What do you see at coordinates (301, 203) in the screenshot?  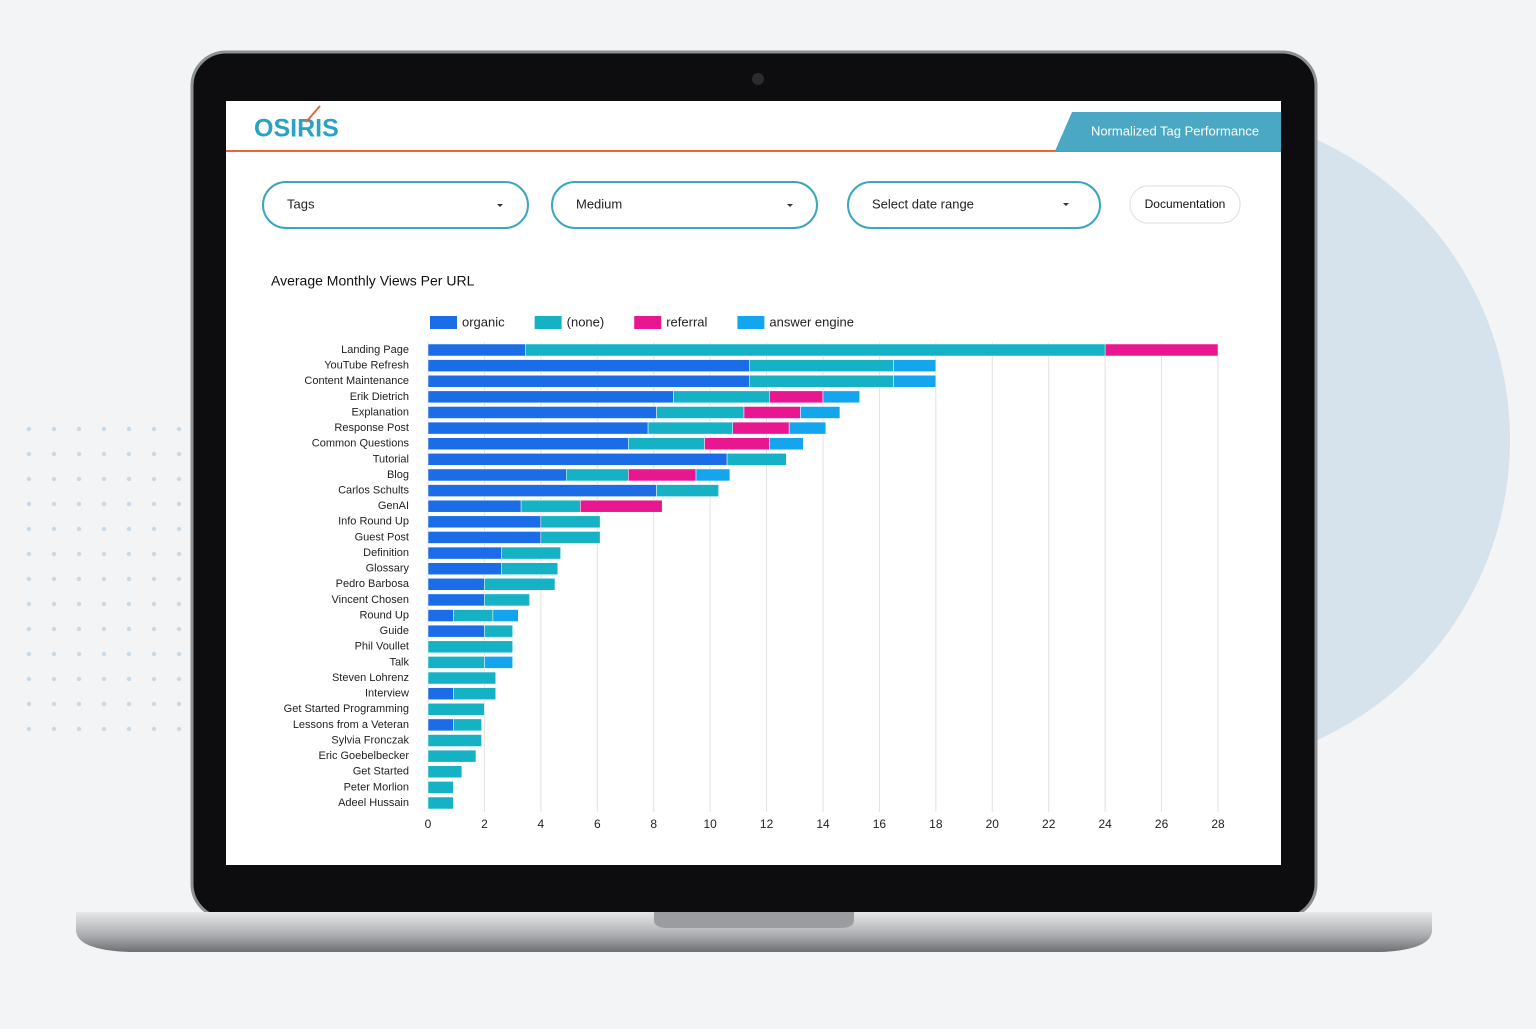 I see `dropdown-label: Tags` at bounding box center [301, 203].